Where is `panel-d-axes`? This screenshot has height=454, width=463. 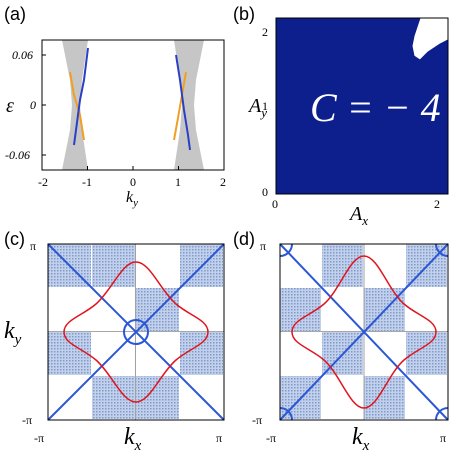 panel-d-axes is located at coordinates (364, 332).